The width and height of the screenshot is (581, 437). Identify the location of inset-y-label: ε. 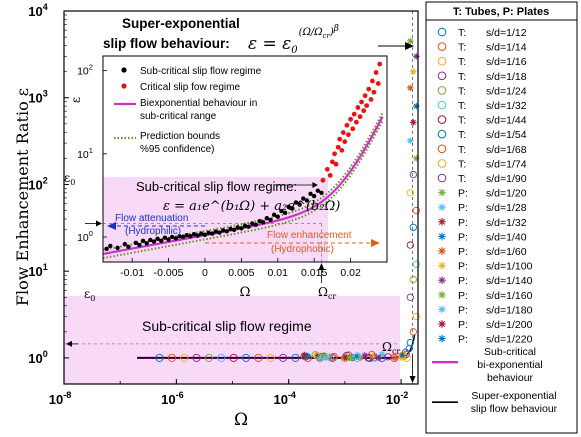
(76, 100).